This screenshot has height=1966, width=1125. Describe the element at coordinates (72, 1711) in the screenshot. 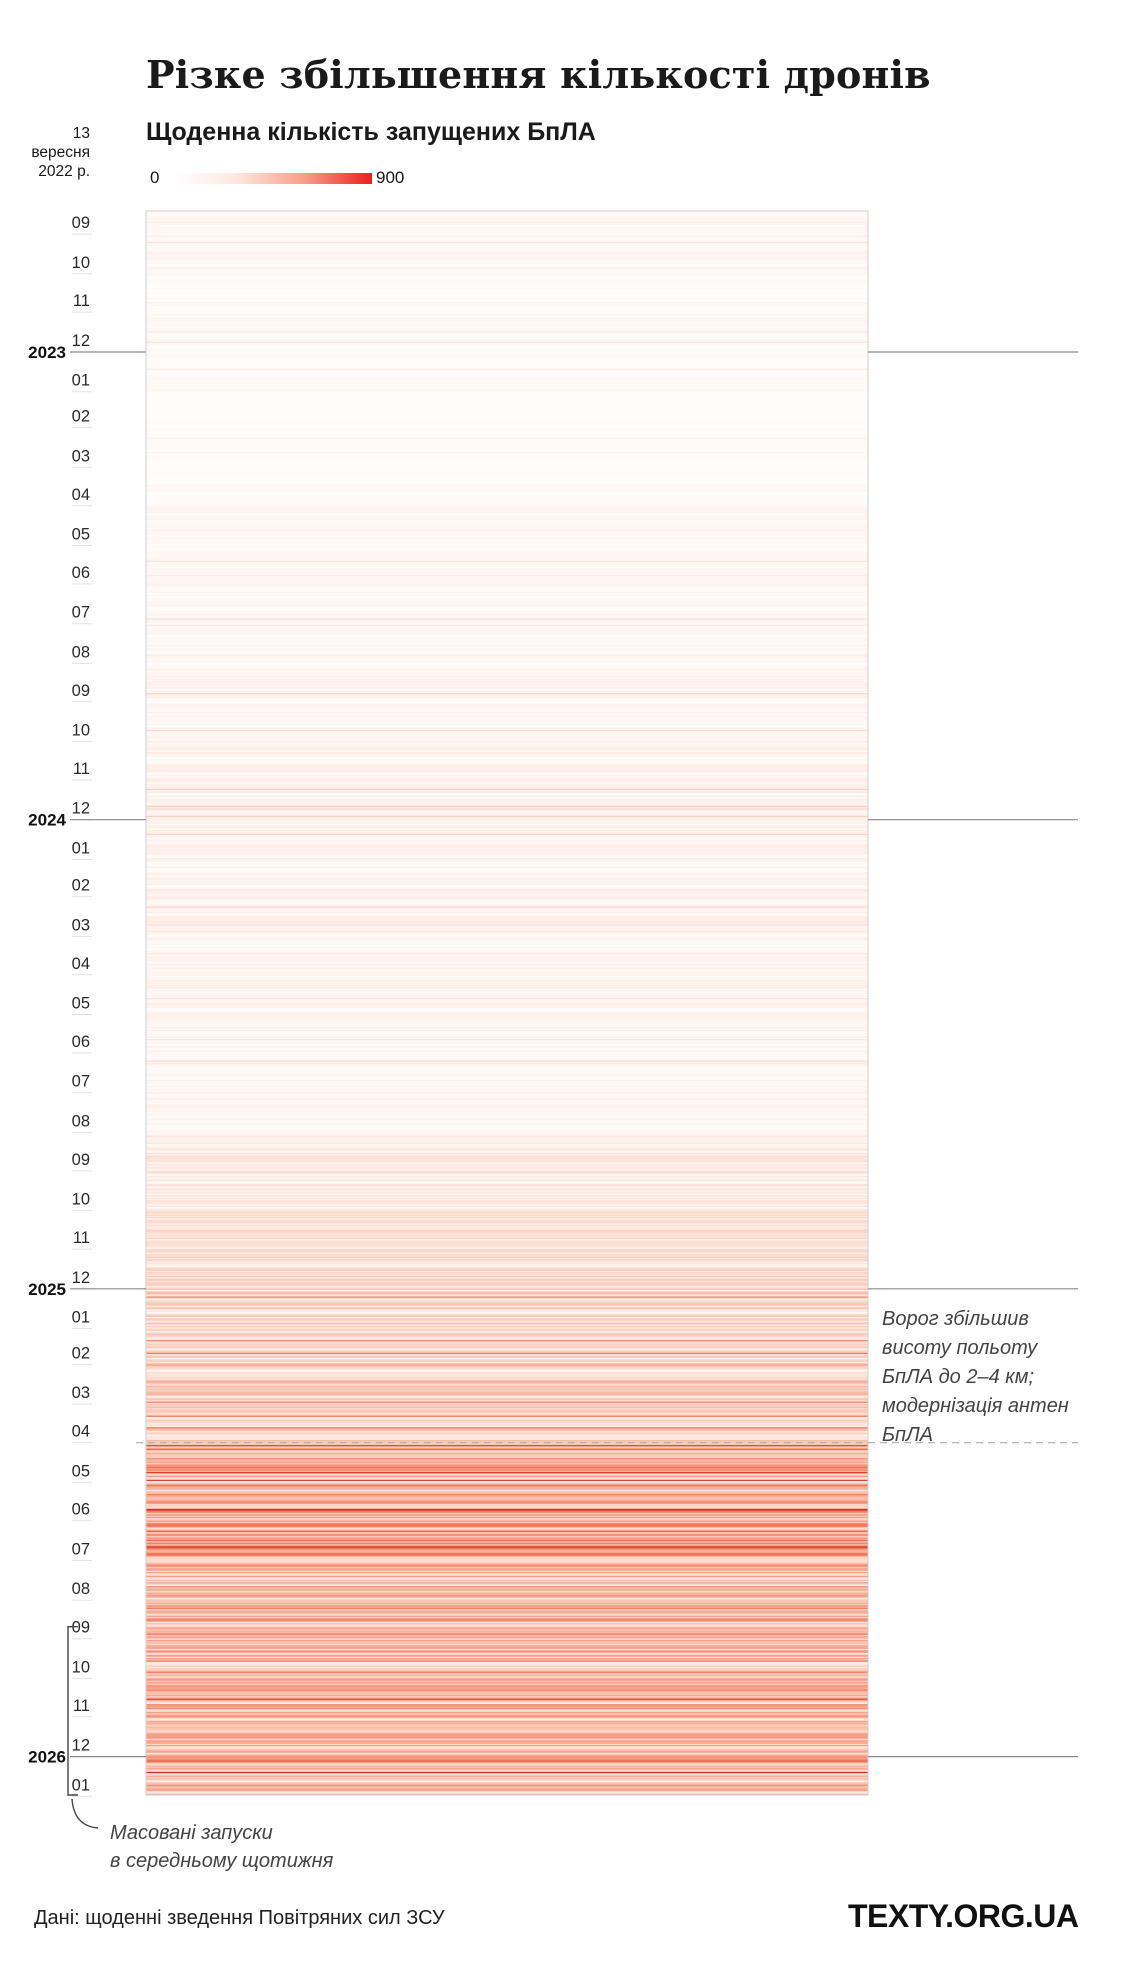

I see `mass-launch-bracket-line` at that location.